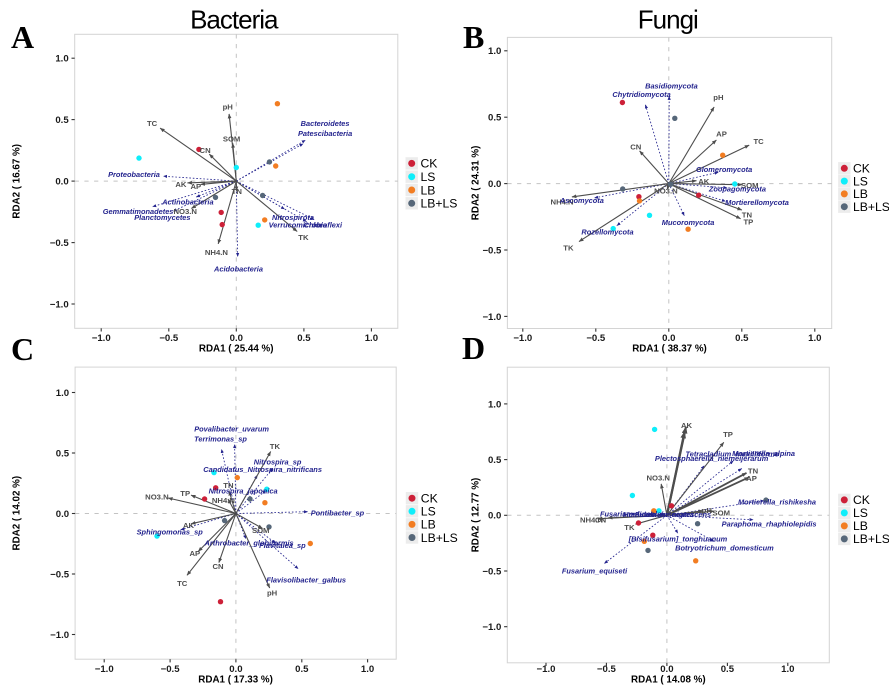 The height and width of the screenshot is (698, 889). I want to click on svg-text: Mucoromycota, so click(688, 222).